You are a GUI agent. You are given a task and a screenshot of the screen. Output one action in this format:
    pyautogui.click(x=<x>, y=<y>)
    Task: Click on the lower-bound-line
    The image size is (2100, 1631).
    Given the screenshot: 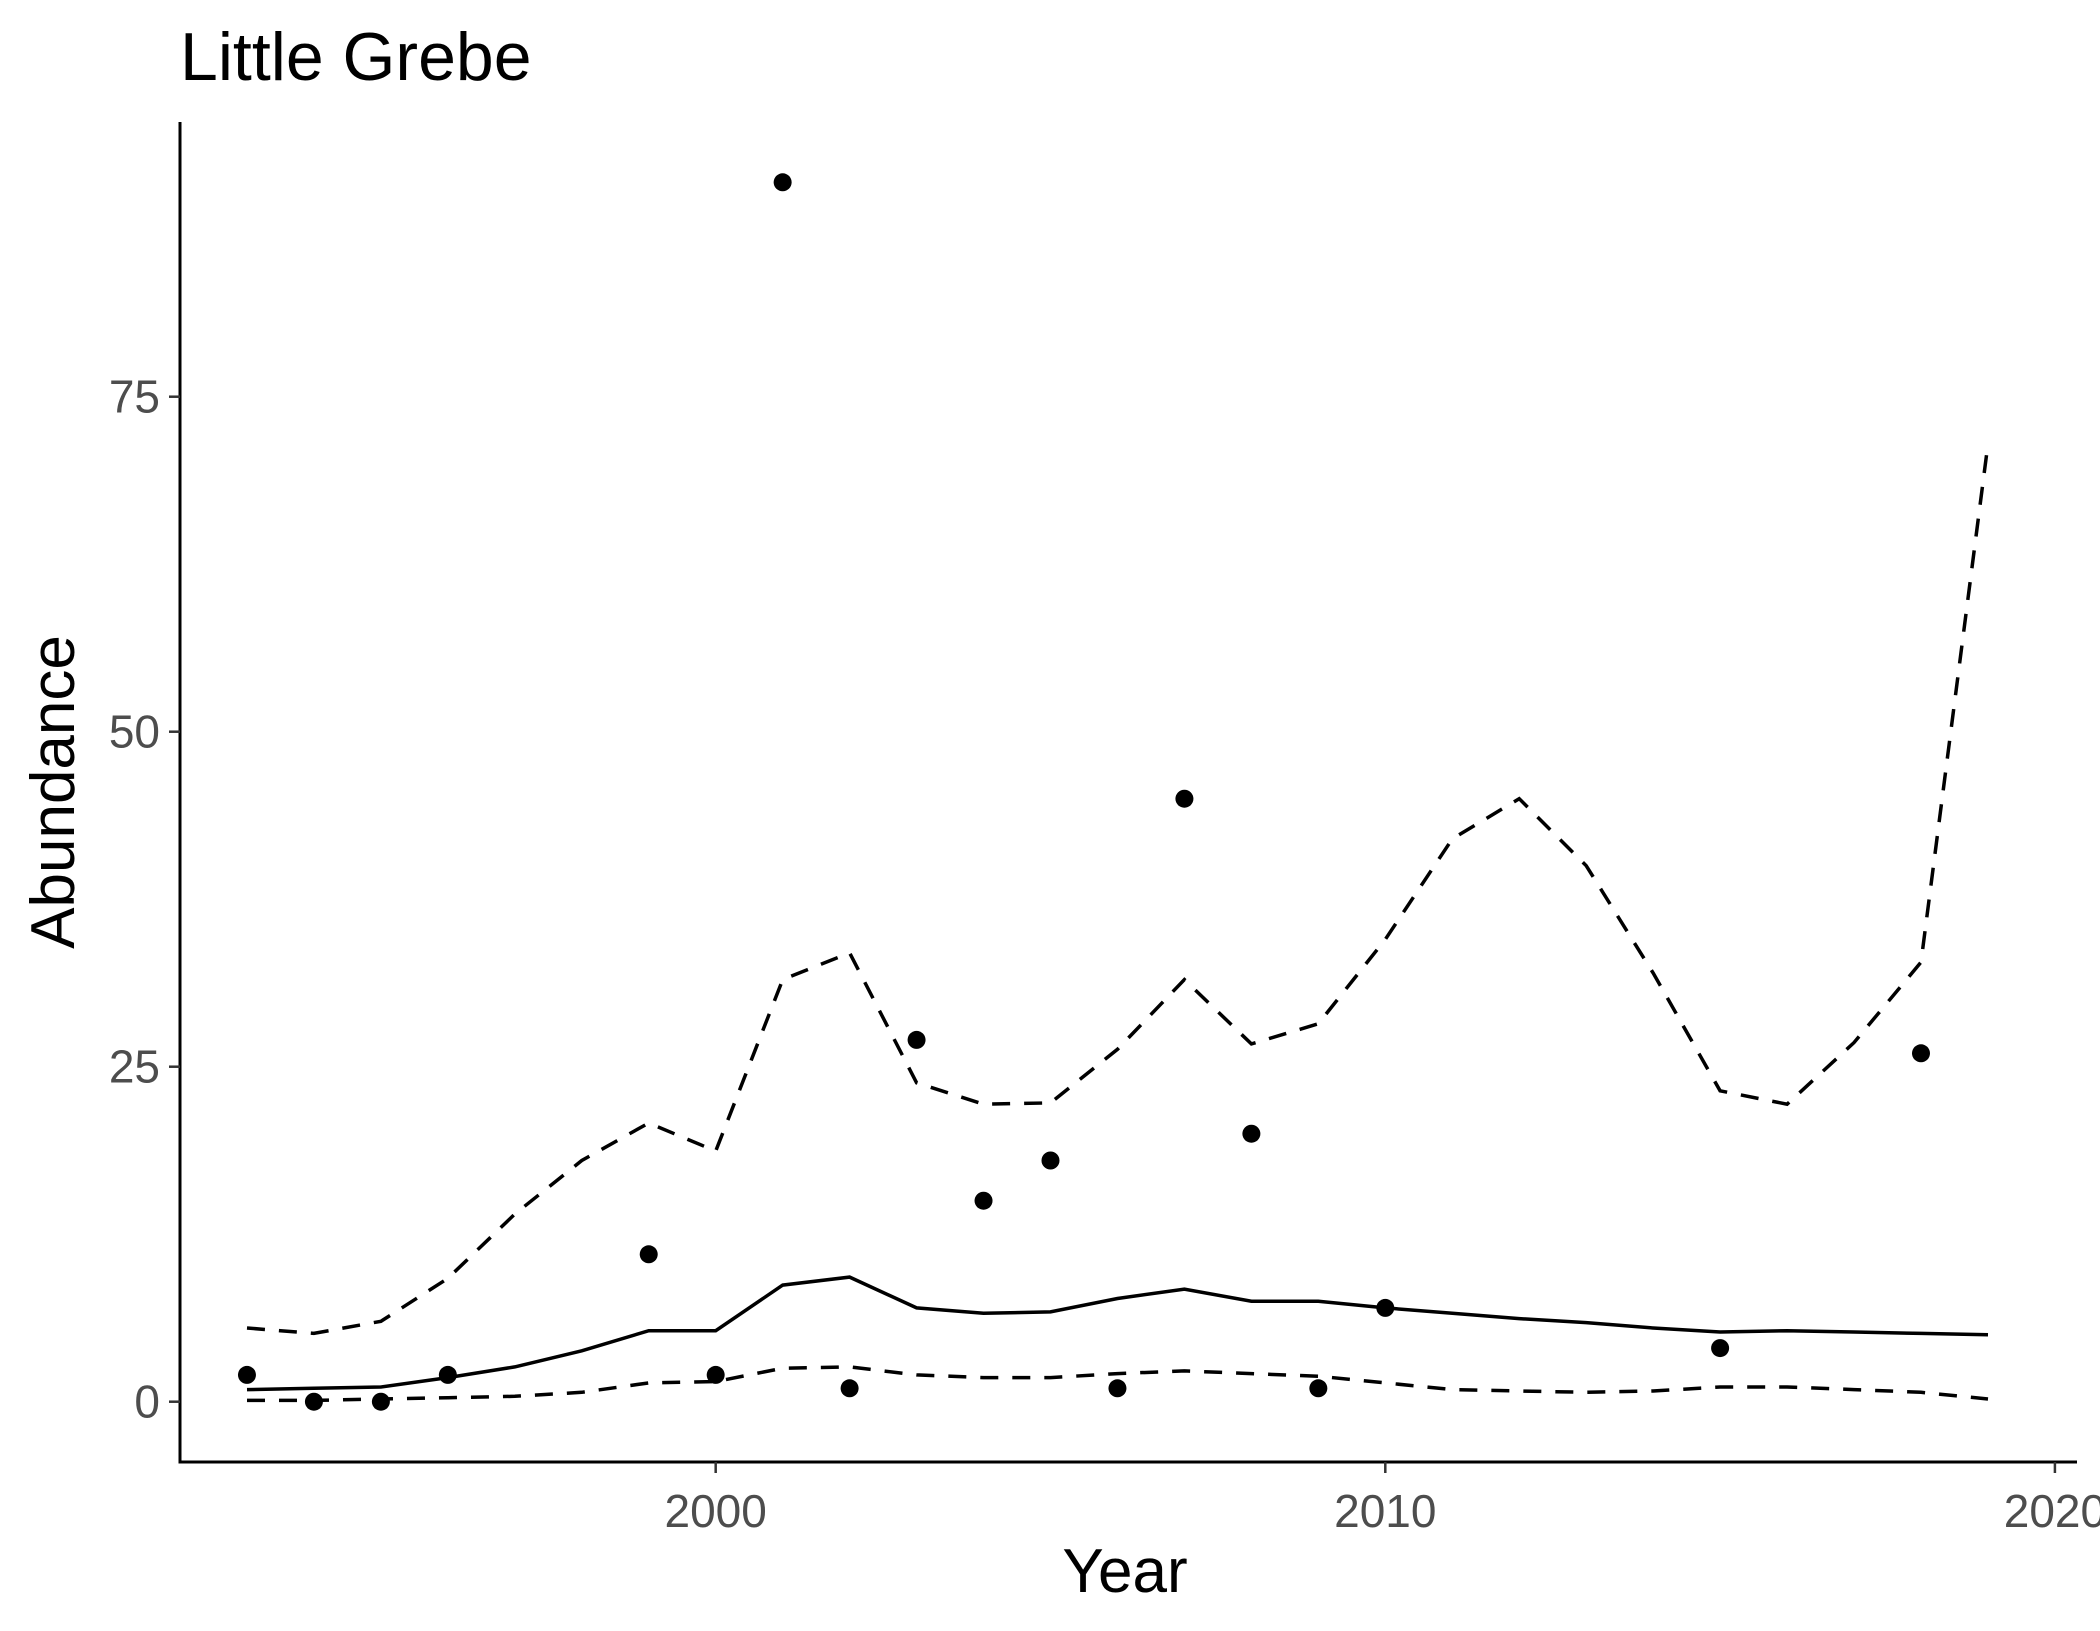 What is the action you would take?
    pyautogui.click(x=1118, y=1384)
    